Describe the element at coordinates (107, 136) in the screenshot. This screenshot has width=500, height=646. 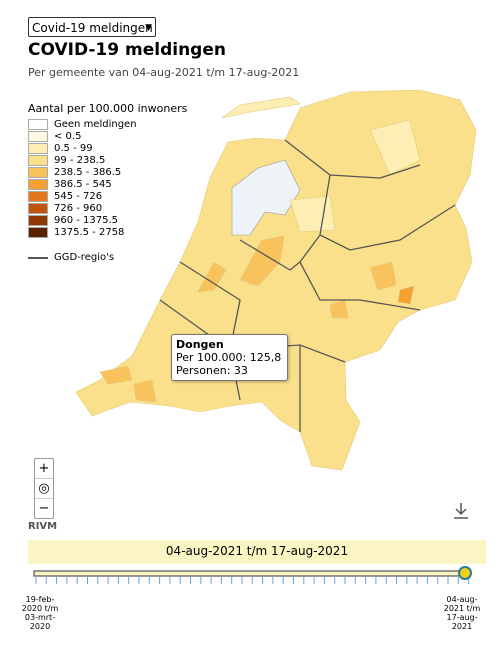
I see `legend-item: < 0.5` at that location.